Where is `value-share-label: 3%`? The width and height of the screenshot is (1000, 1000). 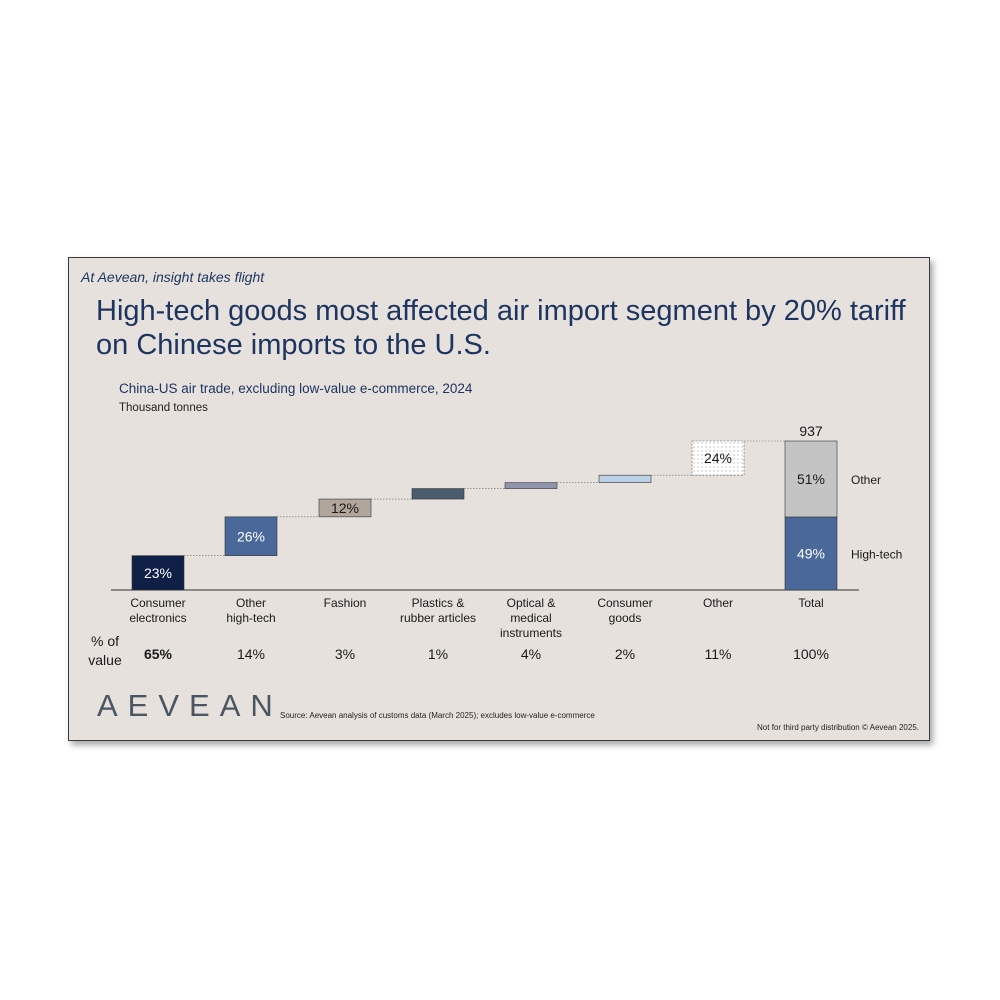 value-share-label: 3% is located at coordinates (345, 654).